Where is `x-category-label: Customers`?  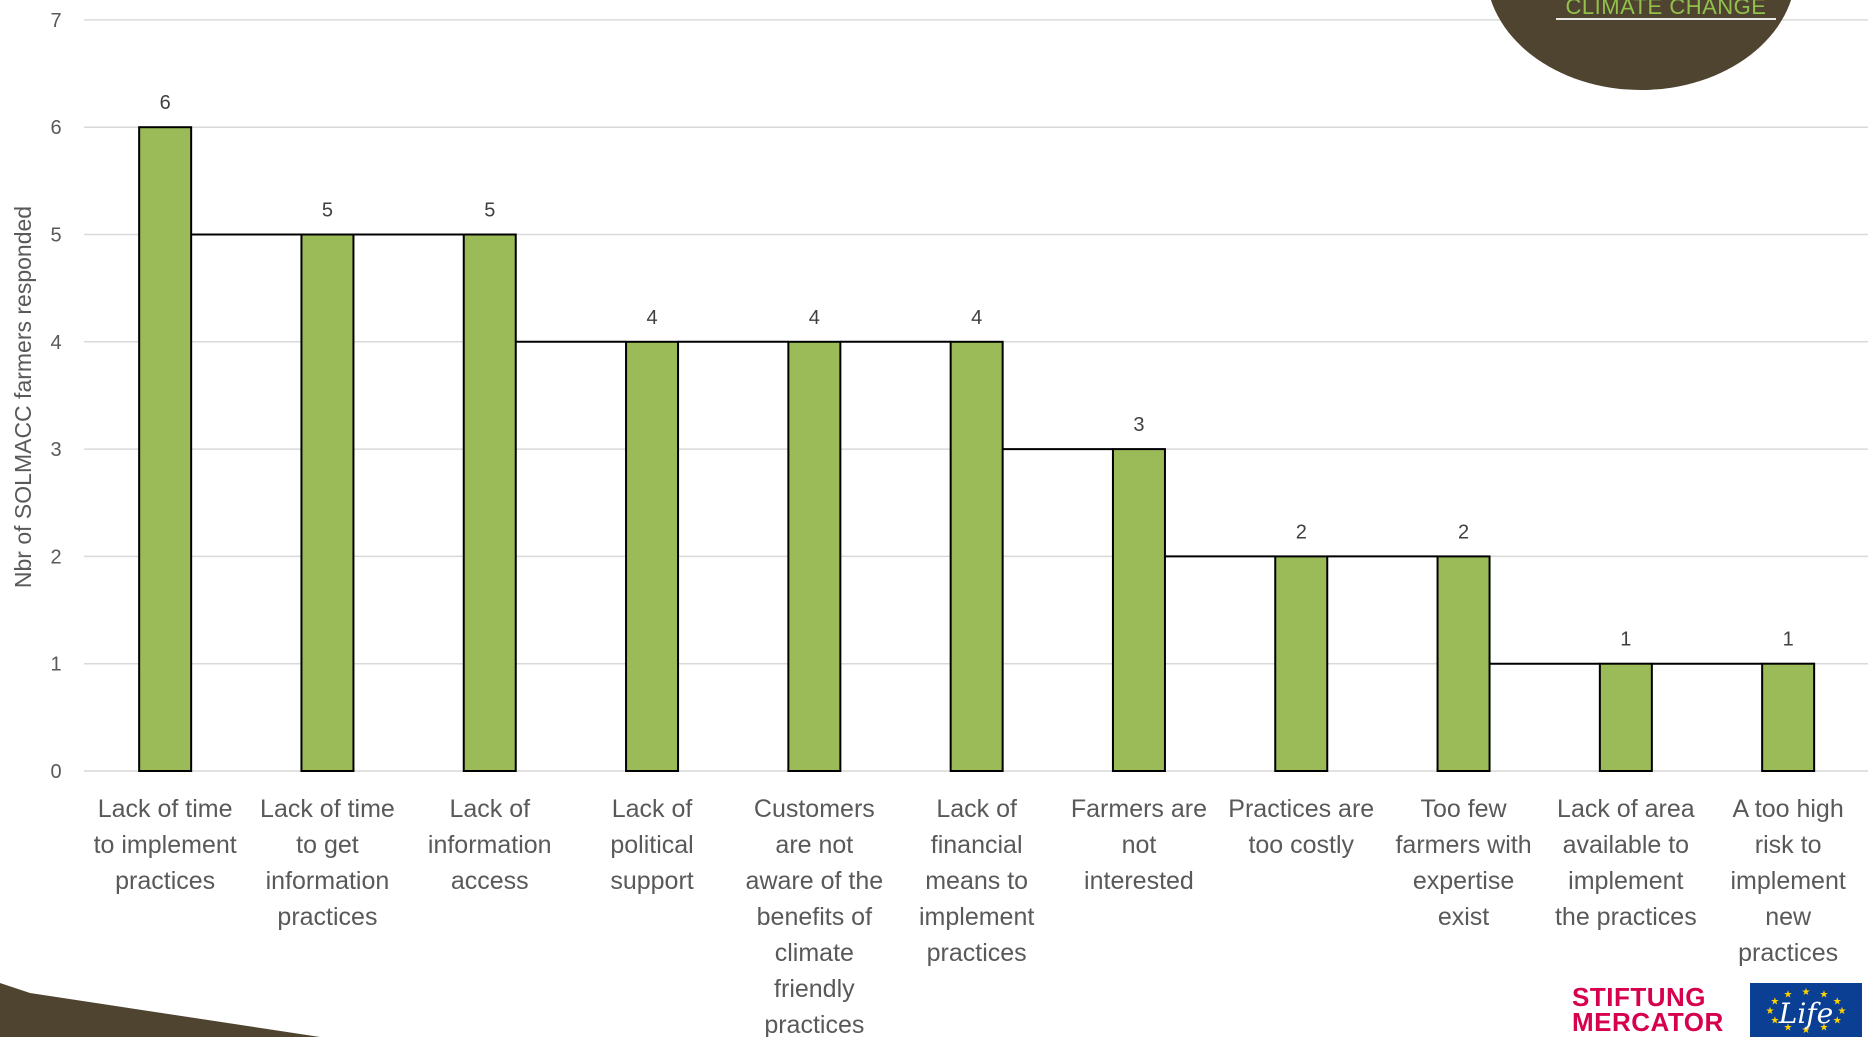 x-category-label: Customers is located at coordinates (814, 809).